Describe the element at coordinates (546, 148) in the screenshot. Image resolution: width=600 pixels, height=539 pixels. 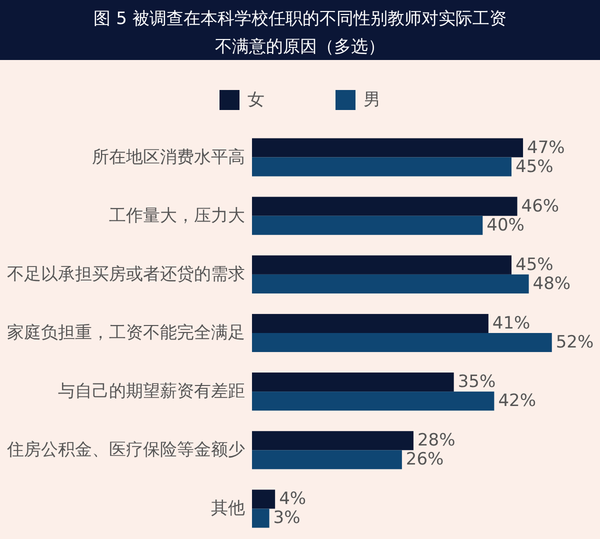
I see `data-label: 47%` at that location.